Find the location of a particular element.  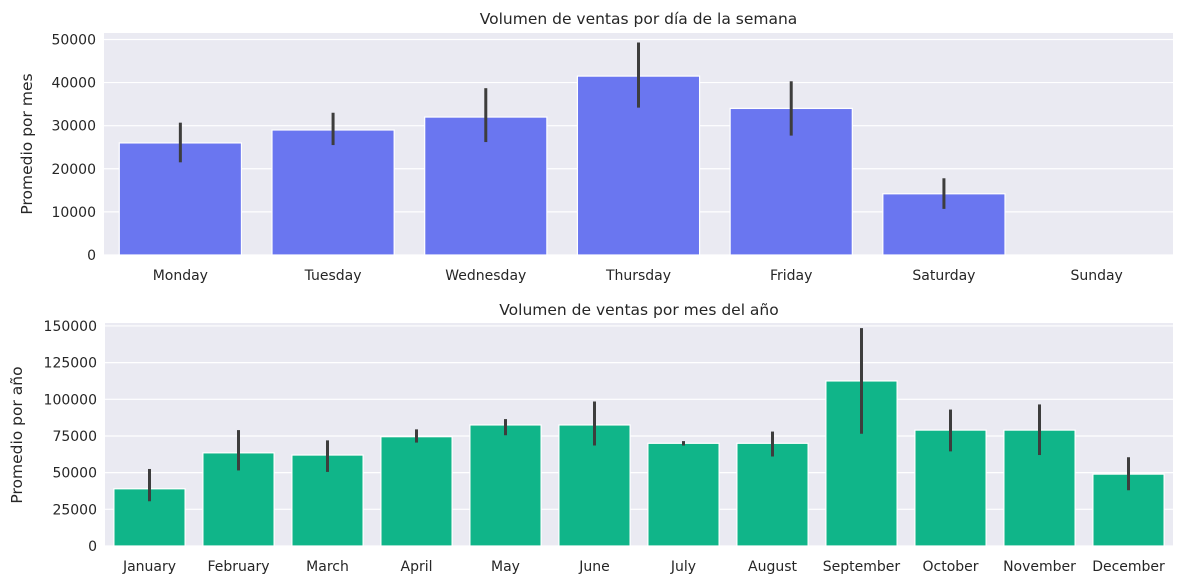

monthly-y-tick-labels: 0 25000 50000 75000 100000 125000 150000 is located at coordinates (70, 437).